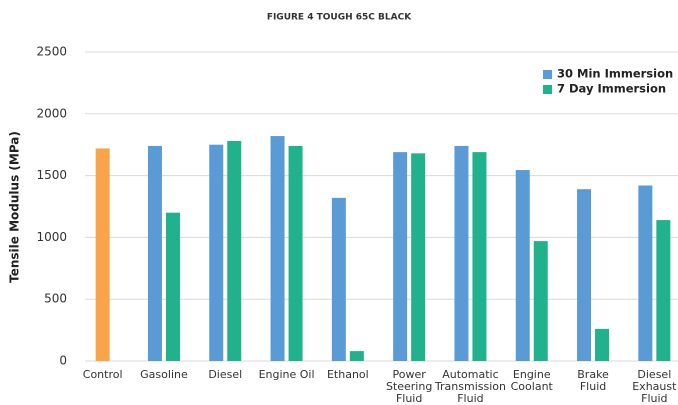 Image resolution: width=678 pixels, height=405 pixels. I want to click on x-tick-label: Engine Oil, so click(287, 374).